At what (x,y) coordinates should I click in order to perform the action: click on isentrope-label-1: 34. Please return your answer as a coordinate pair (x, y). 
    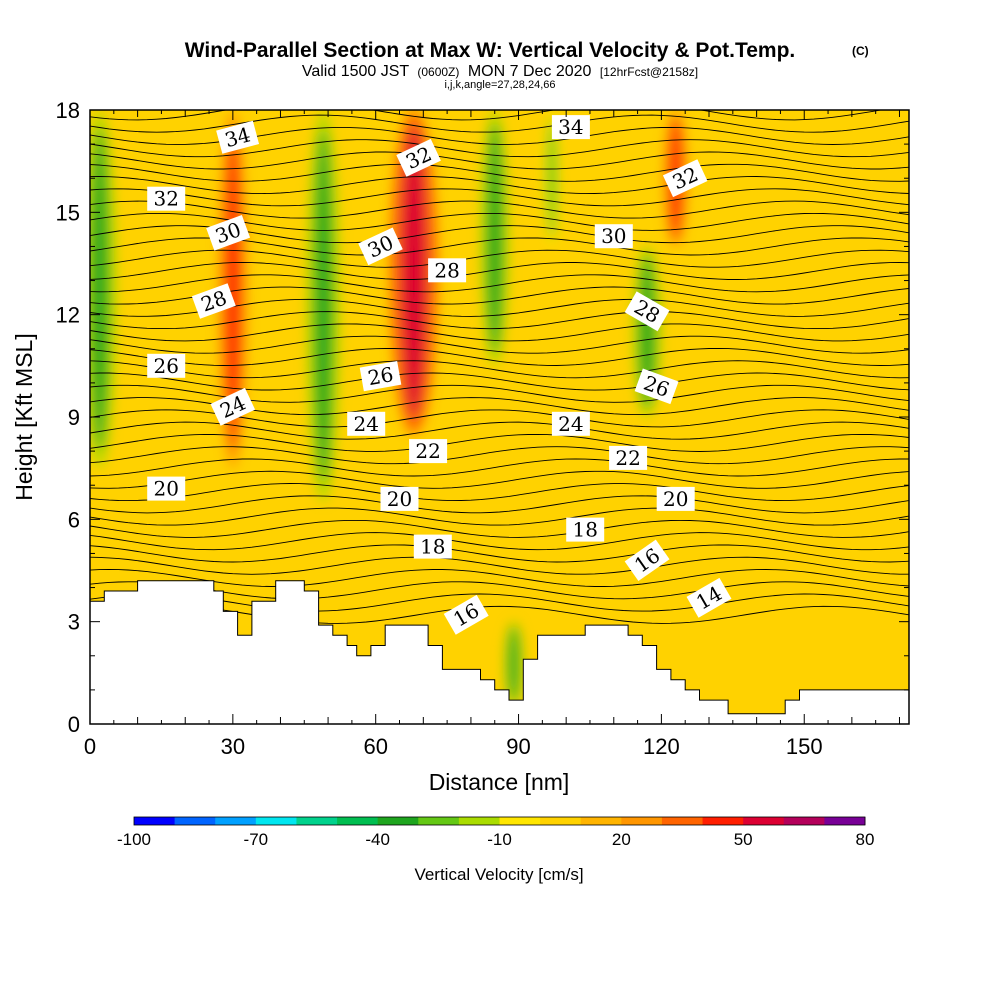
    Looking at the image, I should click on (570, 127).